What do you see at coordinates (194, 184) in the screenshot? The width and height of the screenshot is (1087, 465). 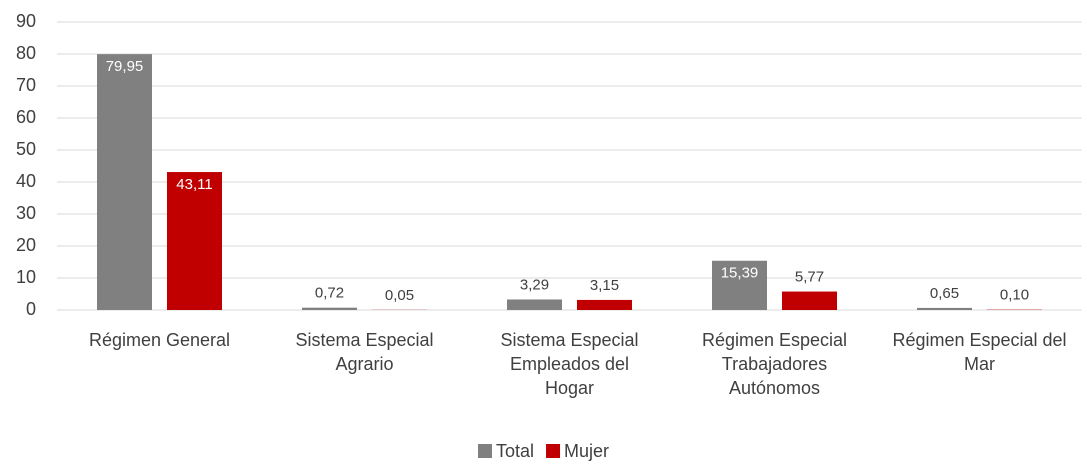 I see `data-label: 43,11` at bounding box center [194, 184].